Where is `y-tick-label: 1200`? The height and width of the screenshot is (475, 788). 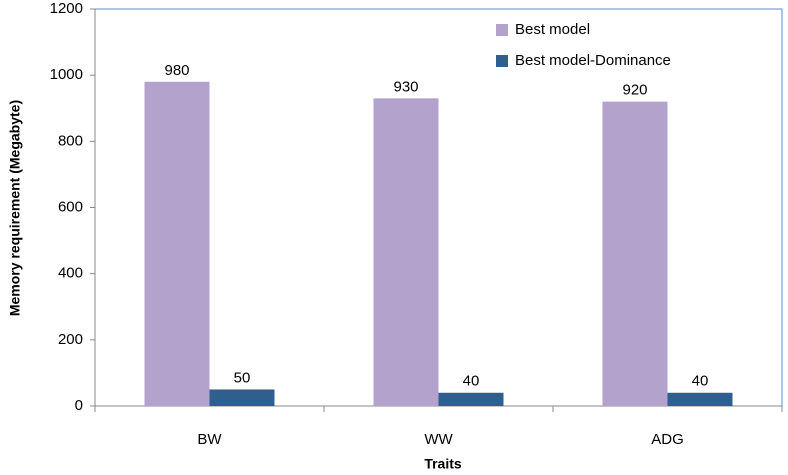
y-tick-label: 1200 is located at coordinates (66, 8).